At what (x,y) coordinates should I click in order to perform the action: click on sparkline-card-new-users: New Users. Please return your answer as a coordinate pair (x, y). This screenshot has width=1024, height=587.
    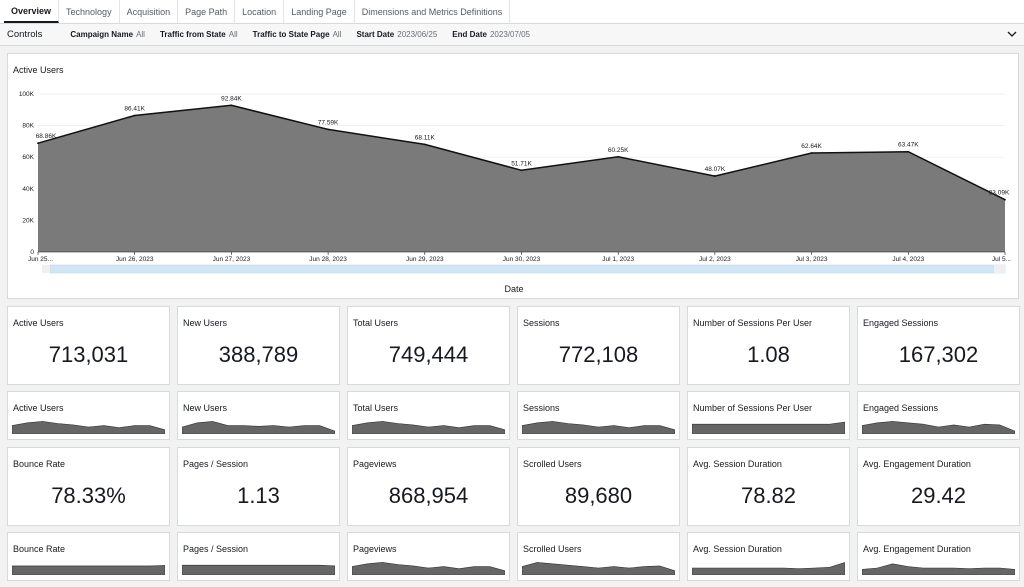
    Looking at the image, I should click on (258, 415).